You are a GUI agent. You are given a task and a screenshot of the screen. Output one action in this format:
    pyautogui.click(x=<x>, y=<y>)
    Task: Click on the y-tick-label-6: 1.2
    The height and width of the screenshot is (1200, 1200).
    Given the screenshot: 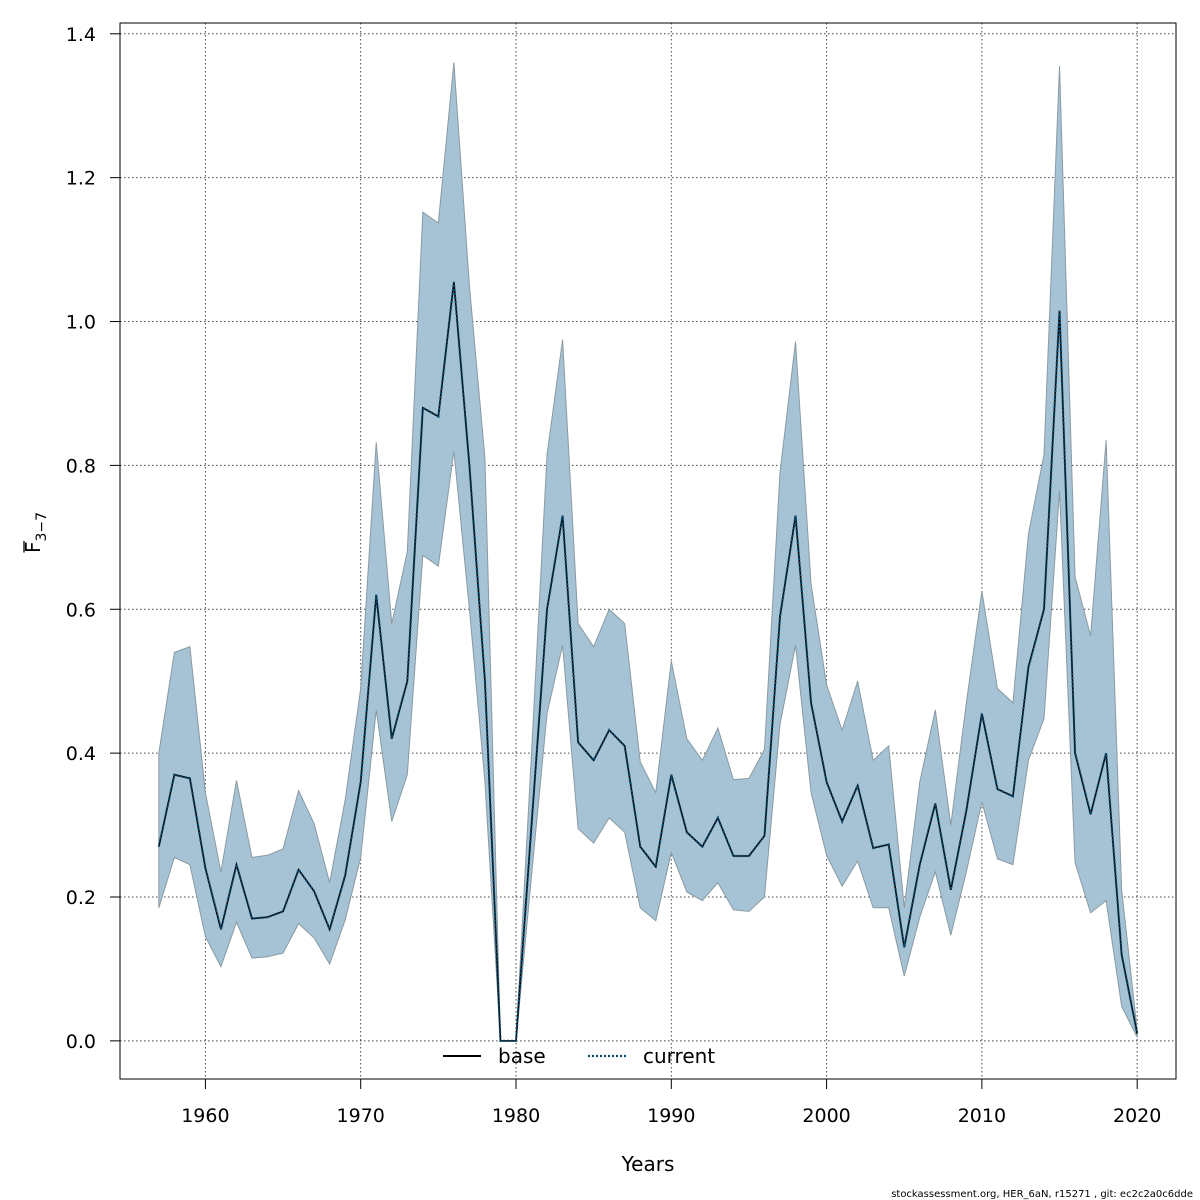 What is the action you would take?
    pyautogui.click(x=81, y=179)
    